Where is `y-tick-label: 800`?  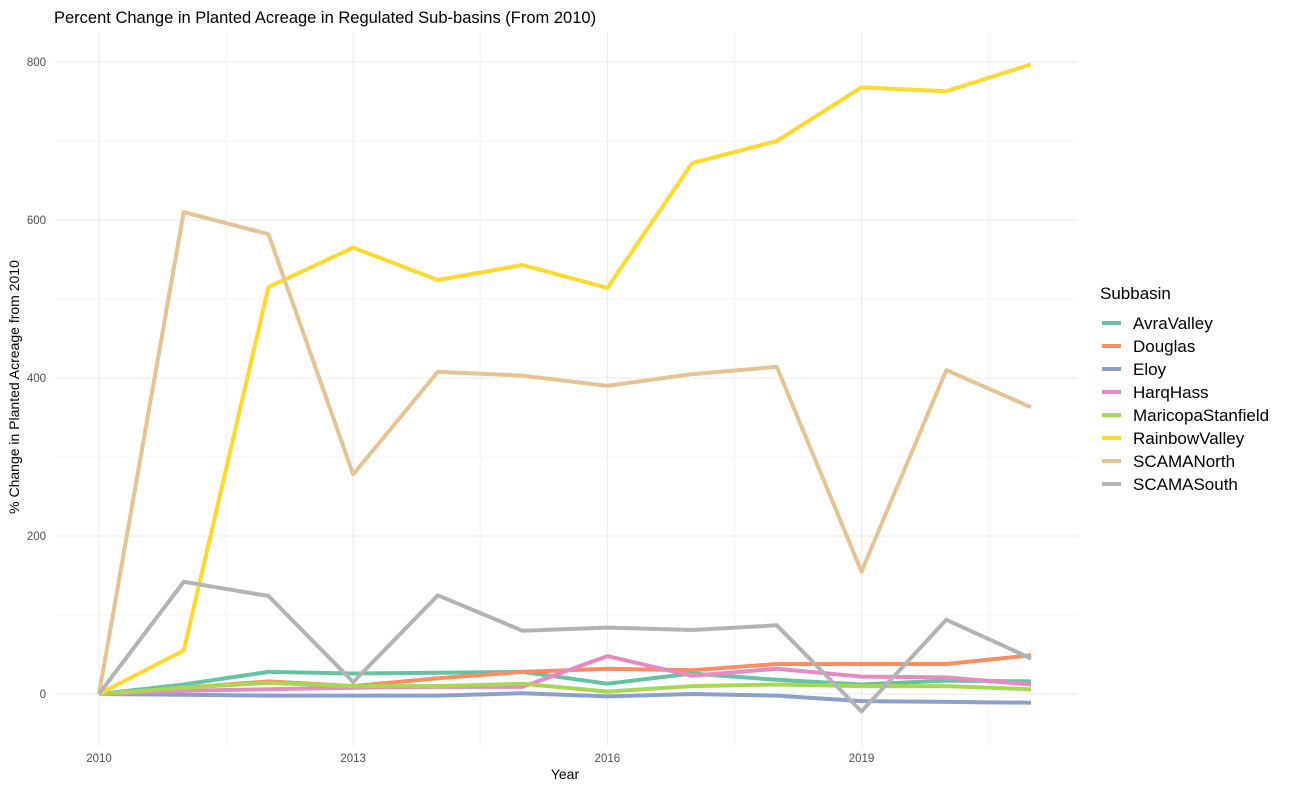 y-tick-label: 800 is located at coordinates (36, 63).